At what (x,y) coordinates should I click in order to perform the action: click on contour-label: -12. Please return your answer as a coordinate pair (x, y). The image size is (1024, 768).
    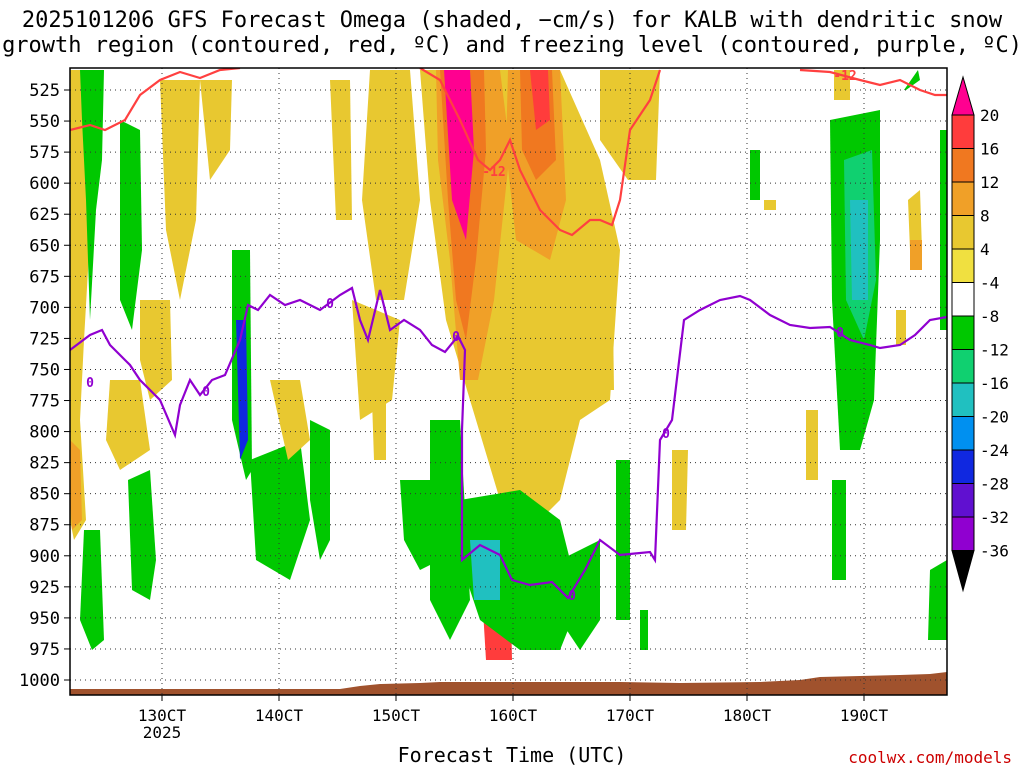
    Looking at the image, I should click on (493, 172).